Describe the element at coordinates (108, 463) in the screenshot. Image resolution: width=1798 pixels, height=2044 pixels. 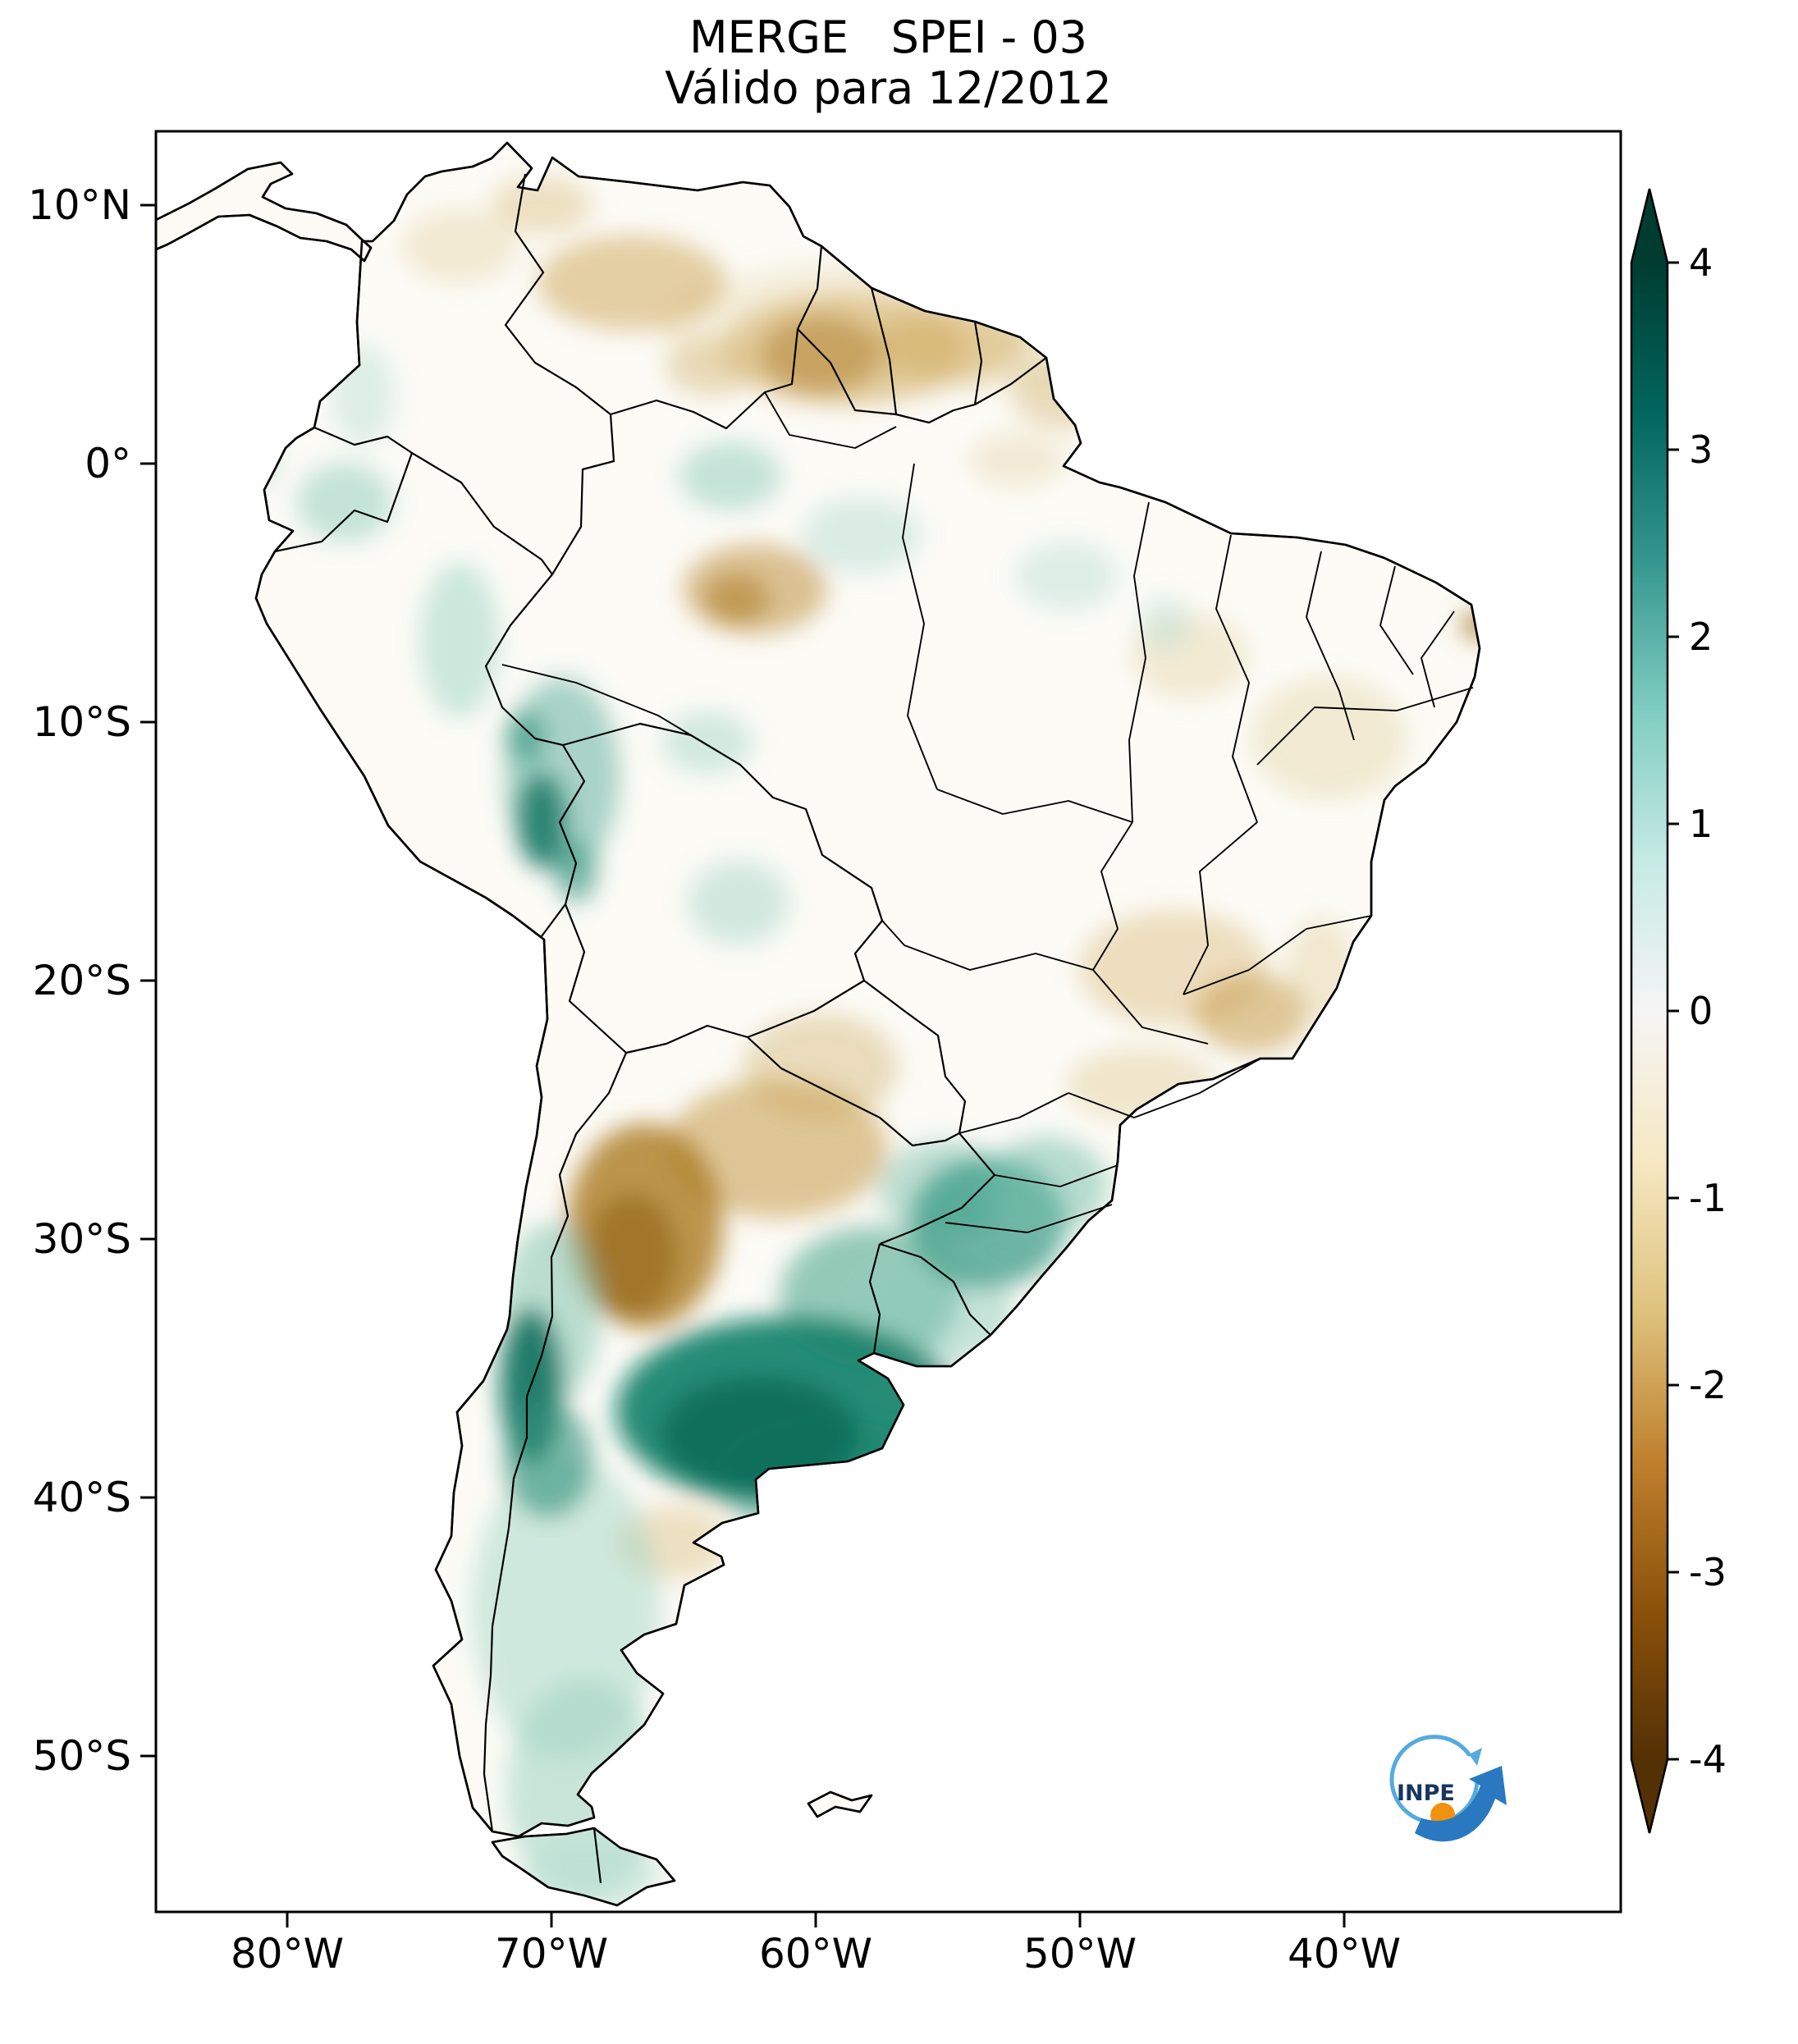
I see `y-axis-tick-label: 0°` at that location.